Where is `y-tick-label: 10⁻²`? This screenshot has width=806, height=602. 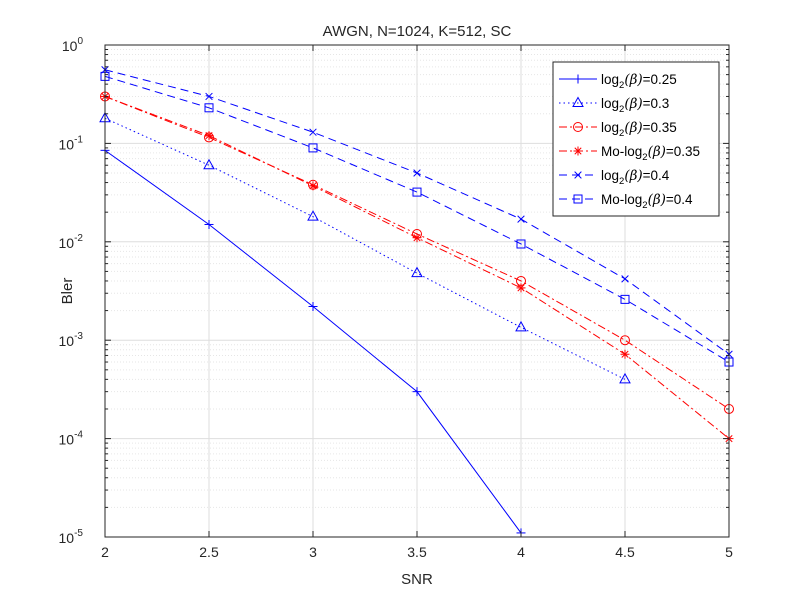
y-tick-label: 10⁻² is located at coordinates (71, 242).